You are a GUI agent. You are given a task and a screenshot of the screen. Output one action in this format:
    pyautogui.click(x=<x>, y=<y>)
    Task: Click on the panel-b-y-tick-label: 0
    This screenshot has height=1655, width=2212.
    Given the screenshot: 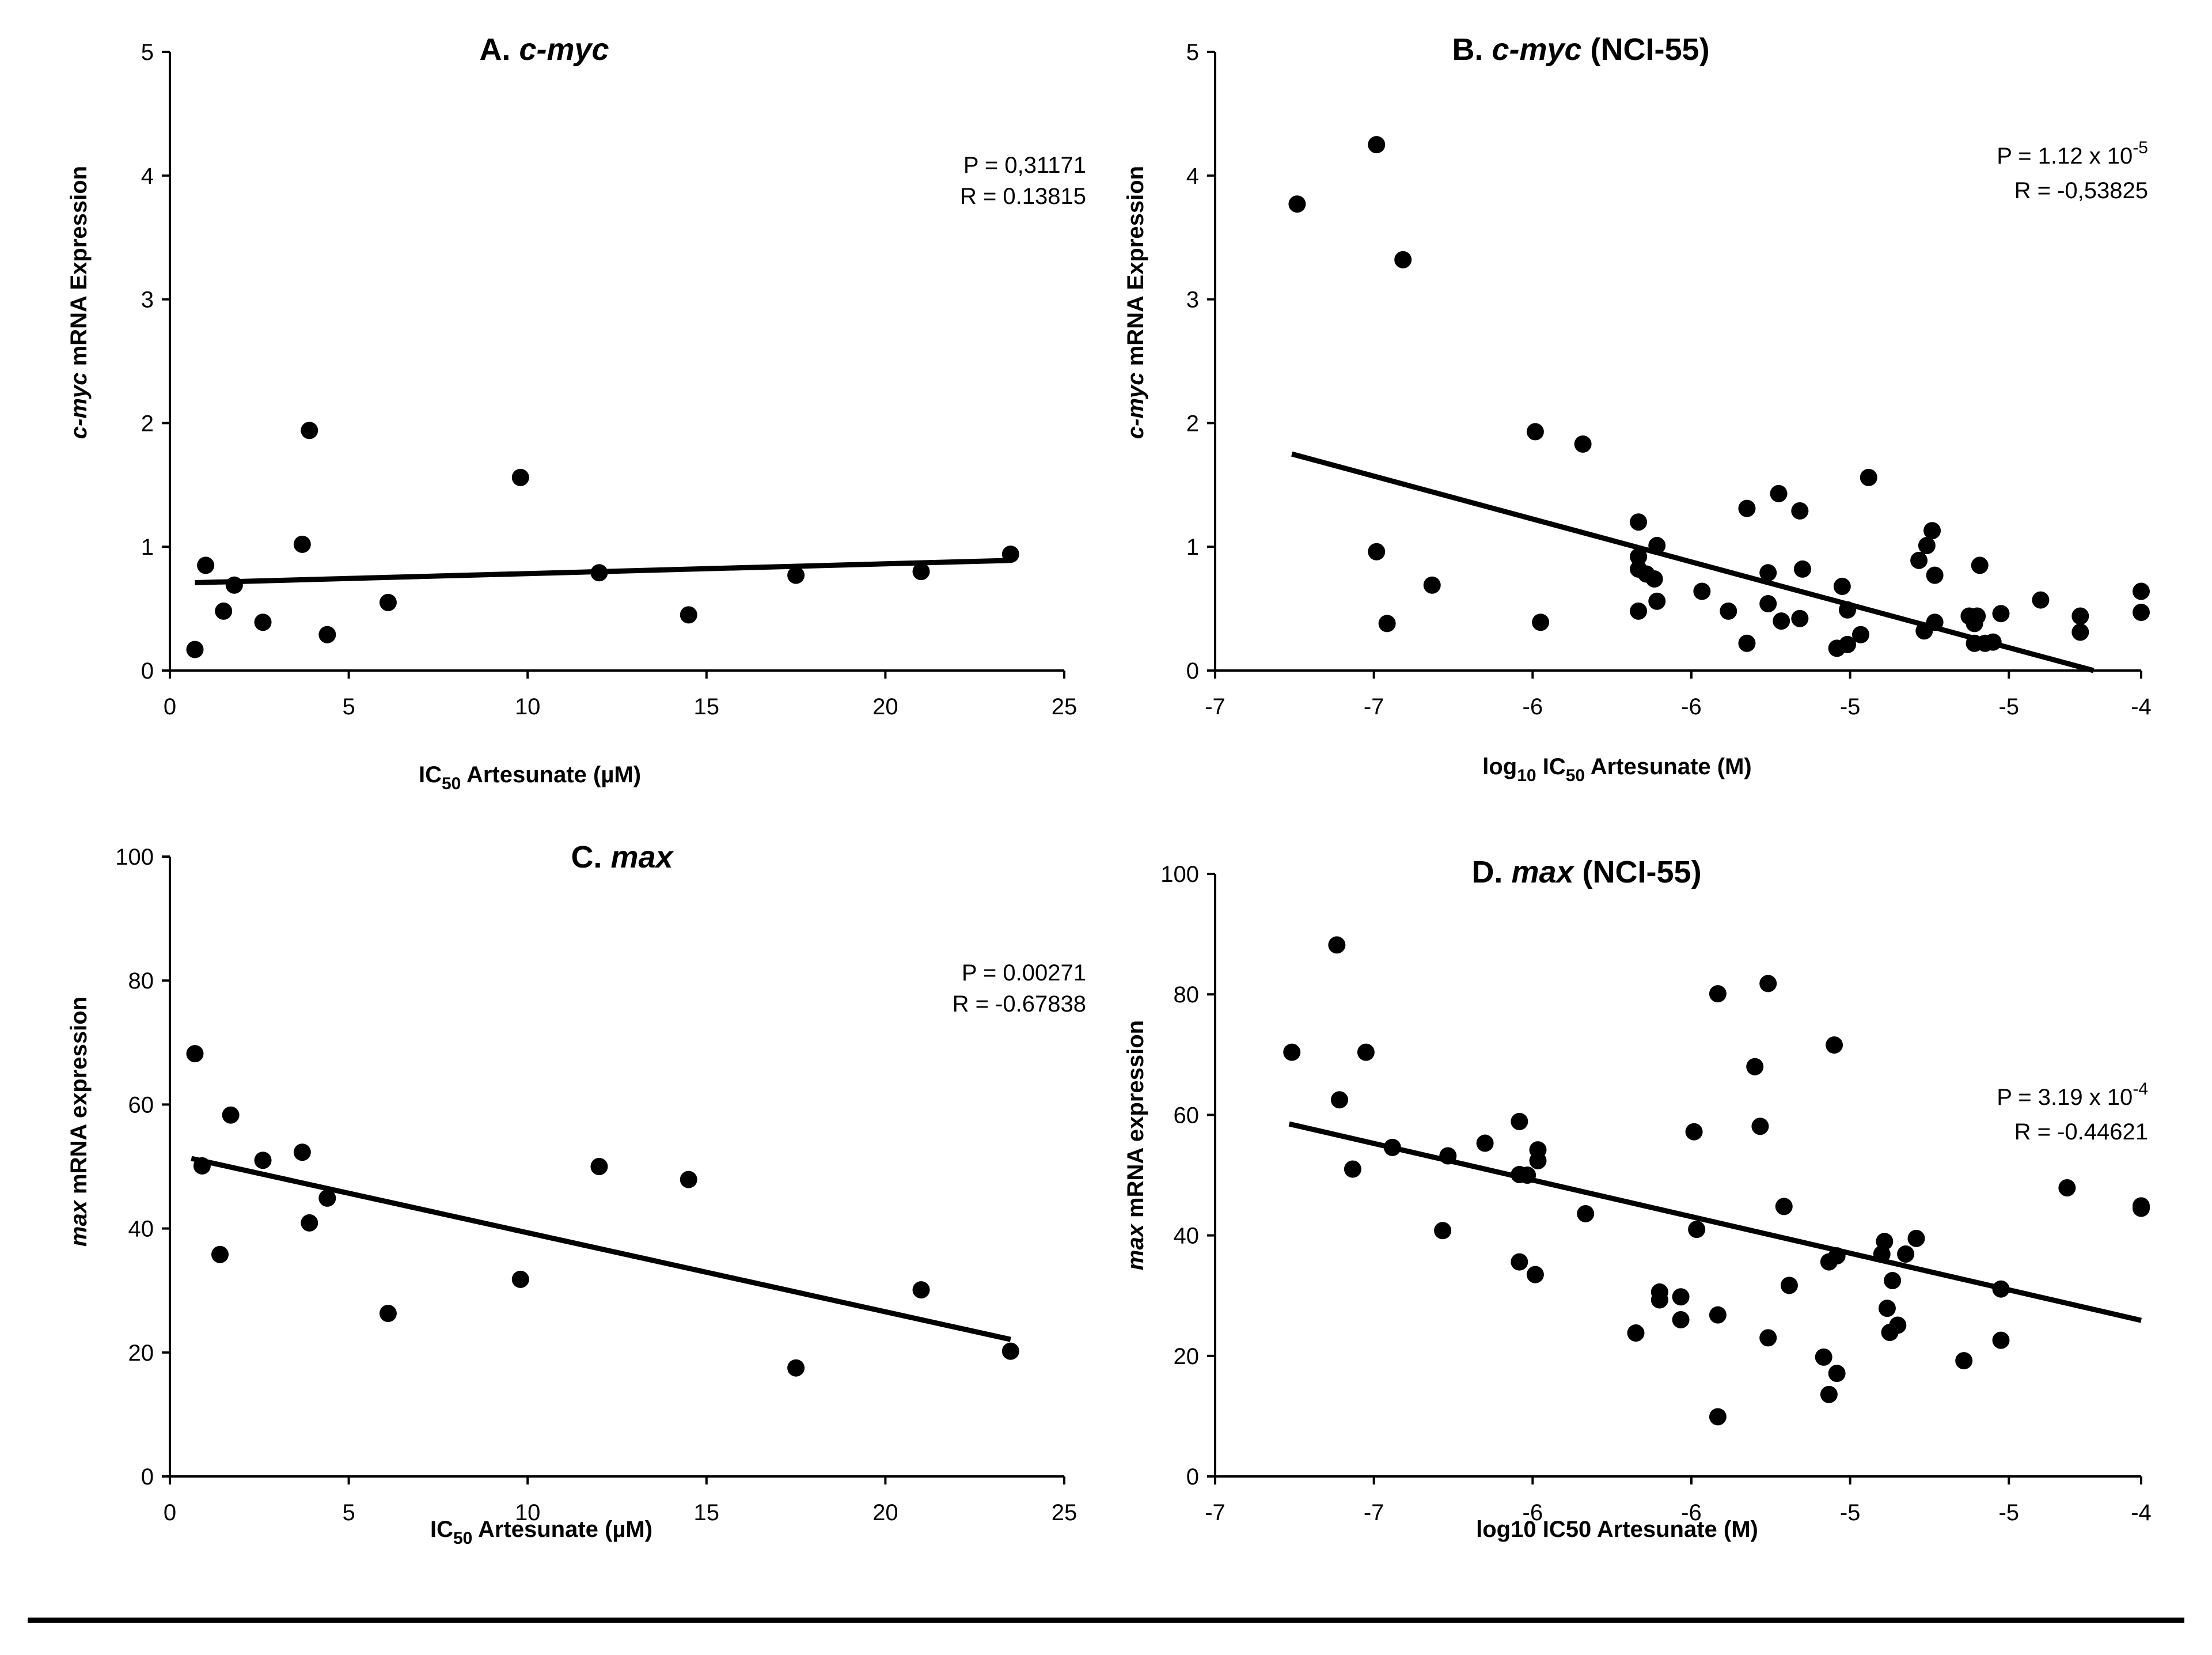 What is the action you would take?
    pyautogui.click(x=1192, y=671)
    